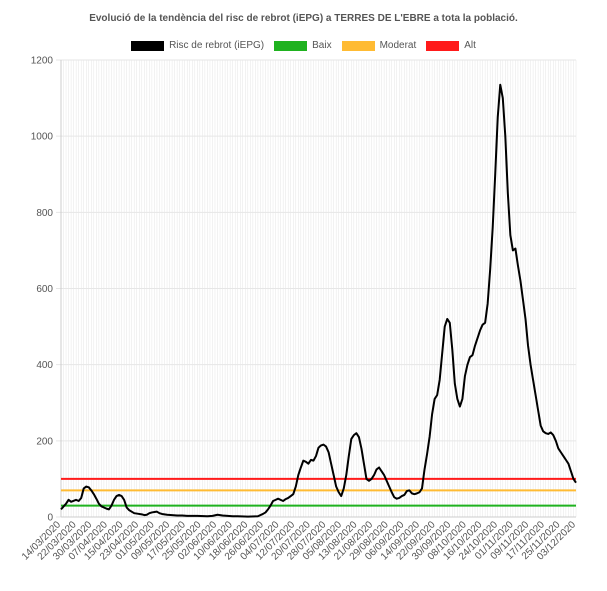  What do you see at coordinates (217, 45) in the screenshot?
I see `legend-label-risc: Risc de rebrot (iEPG)` at bounding box center [217, 45].